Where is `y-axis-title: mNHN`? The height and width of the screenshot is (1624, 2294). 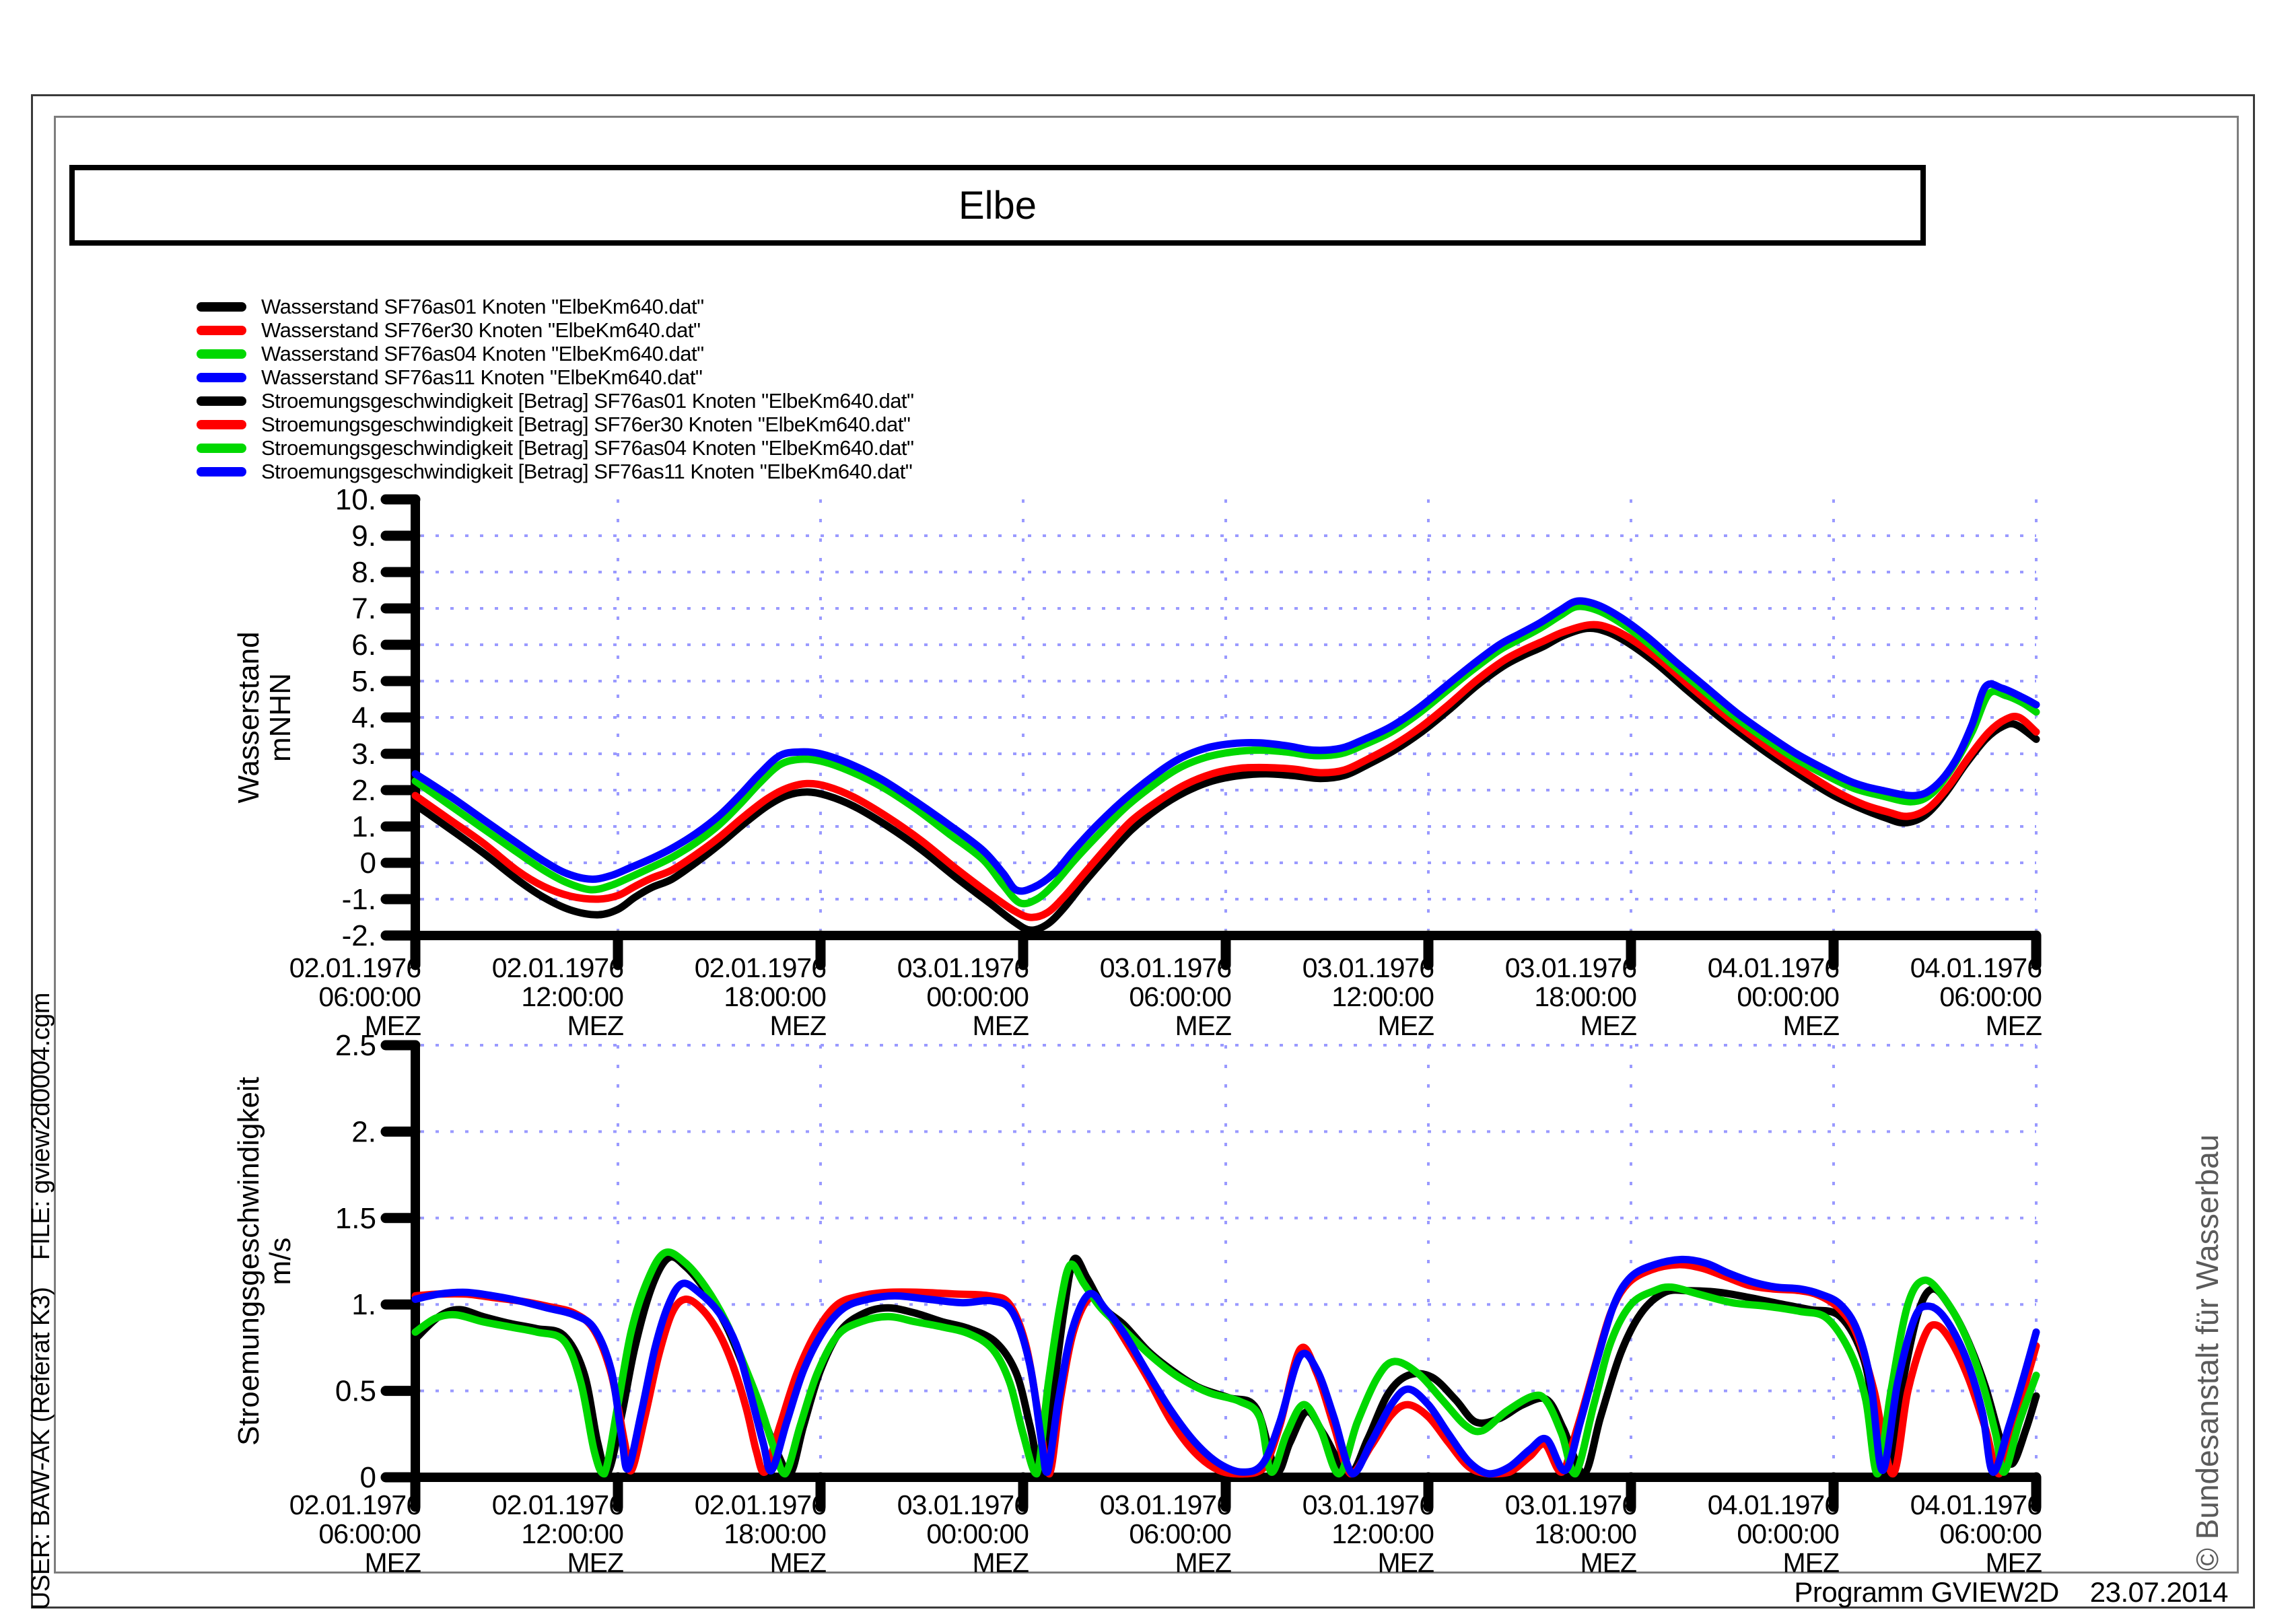 y-axis-title: mNHN is located at coordinates (280, 717).